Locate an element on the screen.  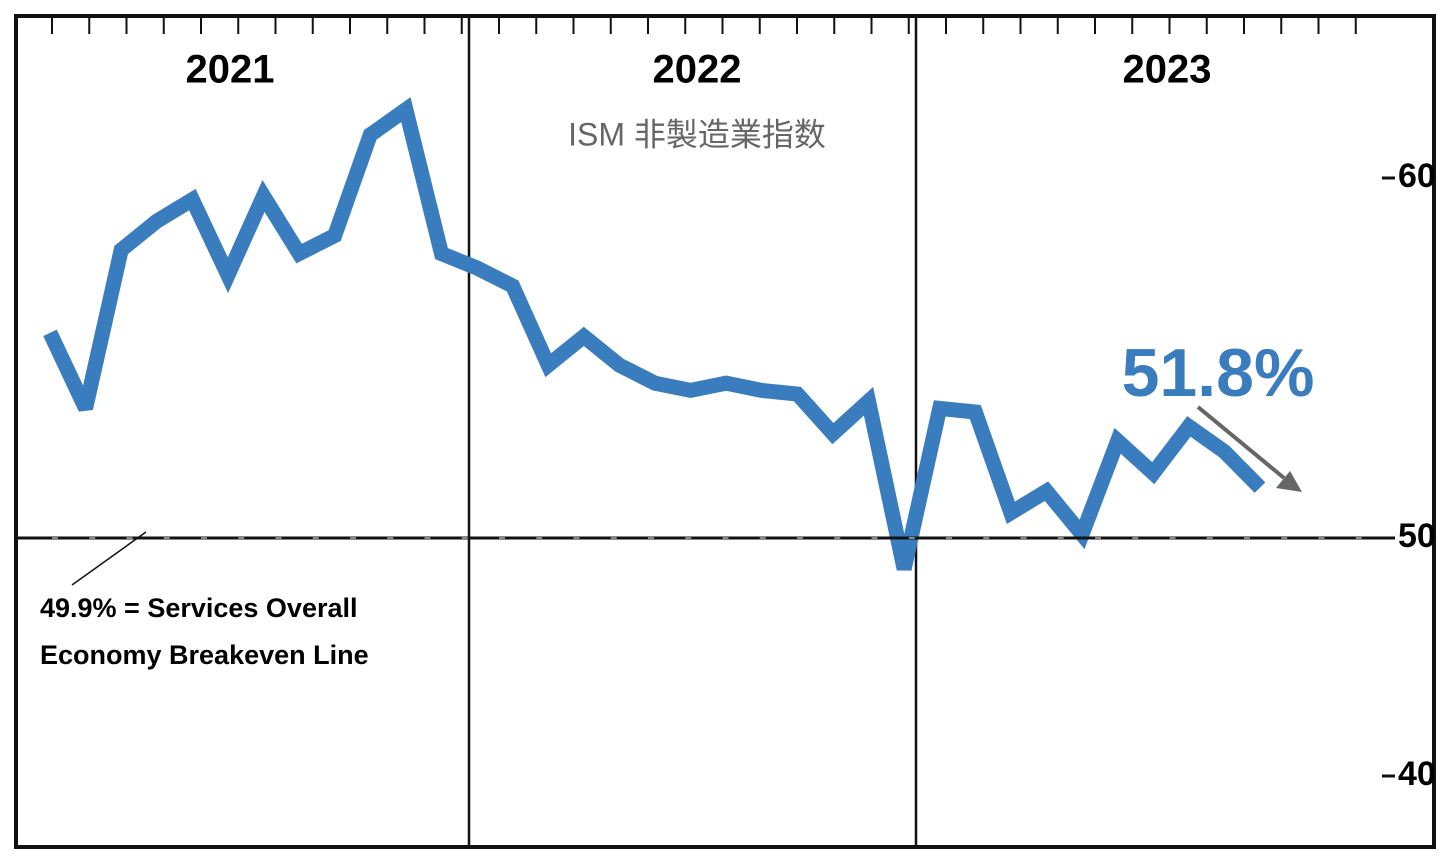
value-callout: 51.8% is located at coordinates (1218, 373).